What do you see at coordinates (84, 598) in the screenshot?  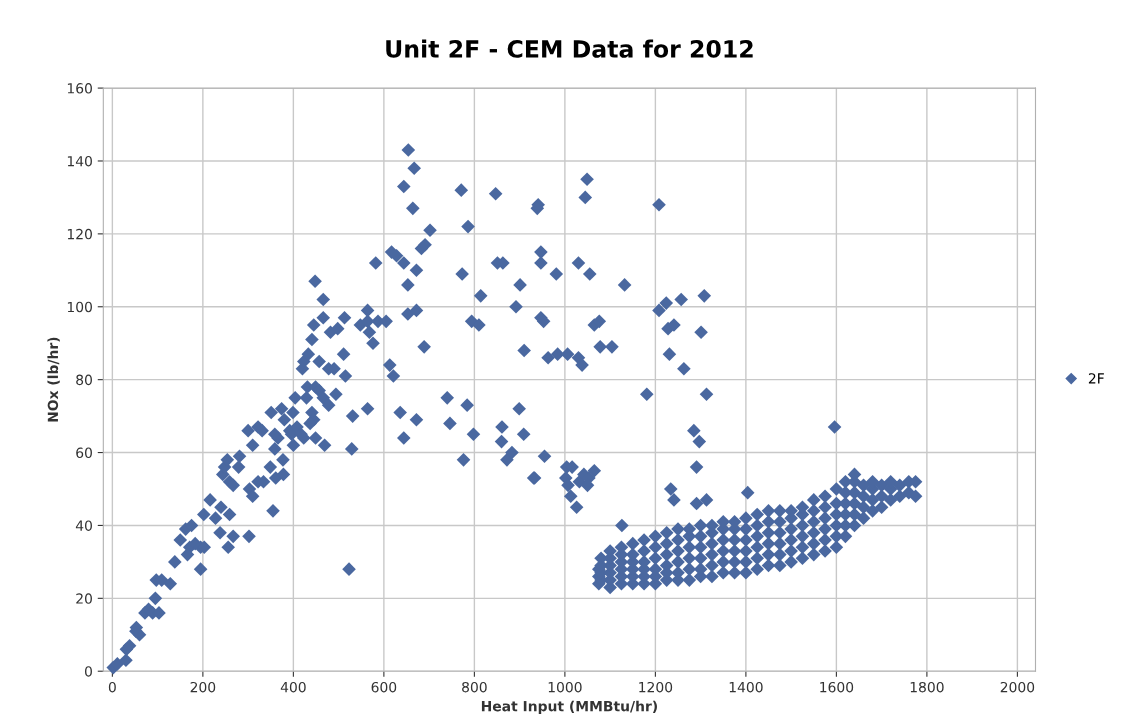 I see `y-tick-label: 20` at bounding box center [84, 598].